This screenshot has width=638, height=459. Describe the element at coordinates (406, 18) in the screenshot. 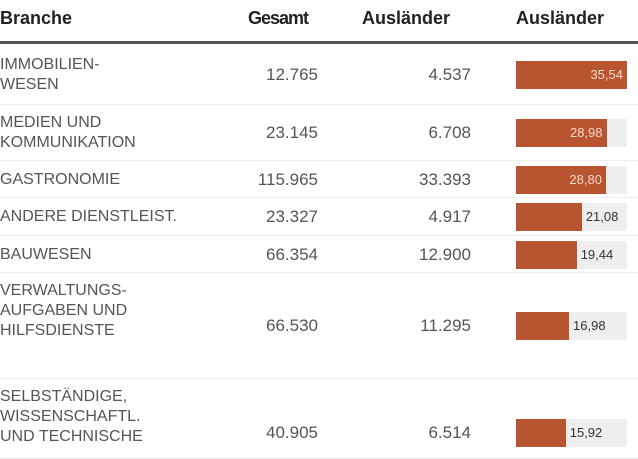

I see `col-auslaender: Ausländer` at that location.